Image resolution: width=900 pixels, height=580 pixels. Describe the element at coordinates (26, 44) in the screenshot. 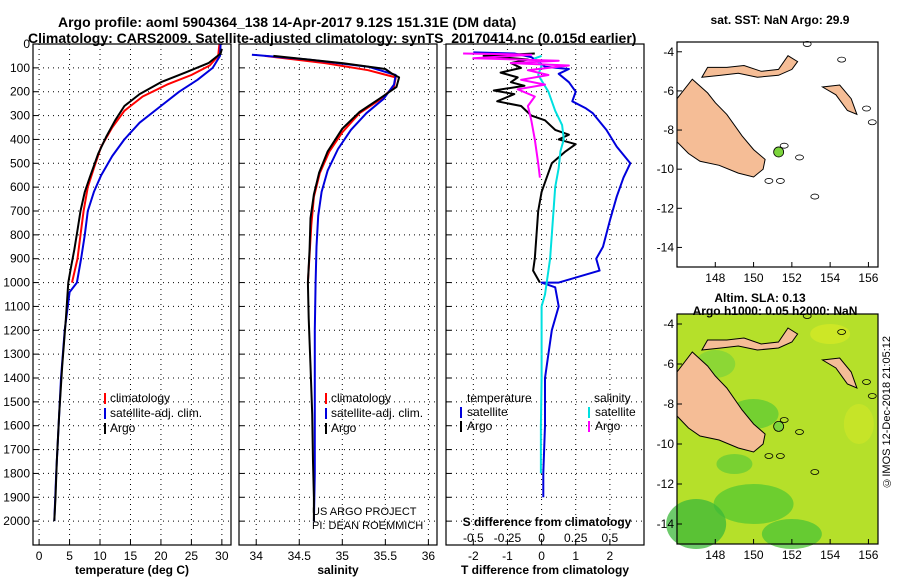

I see `y-tick-label: 0` at that location.